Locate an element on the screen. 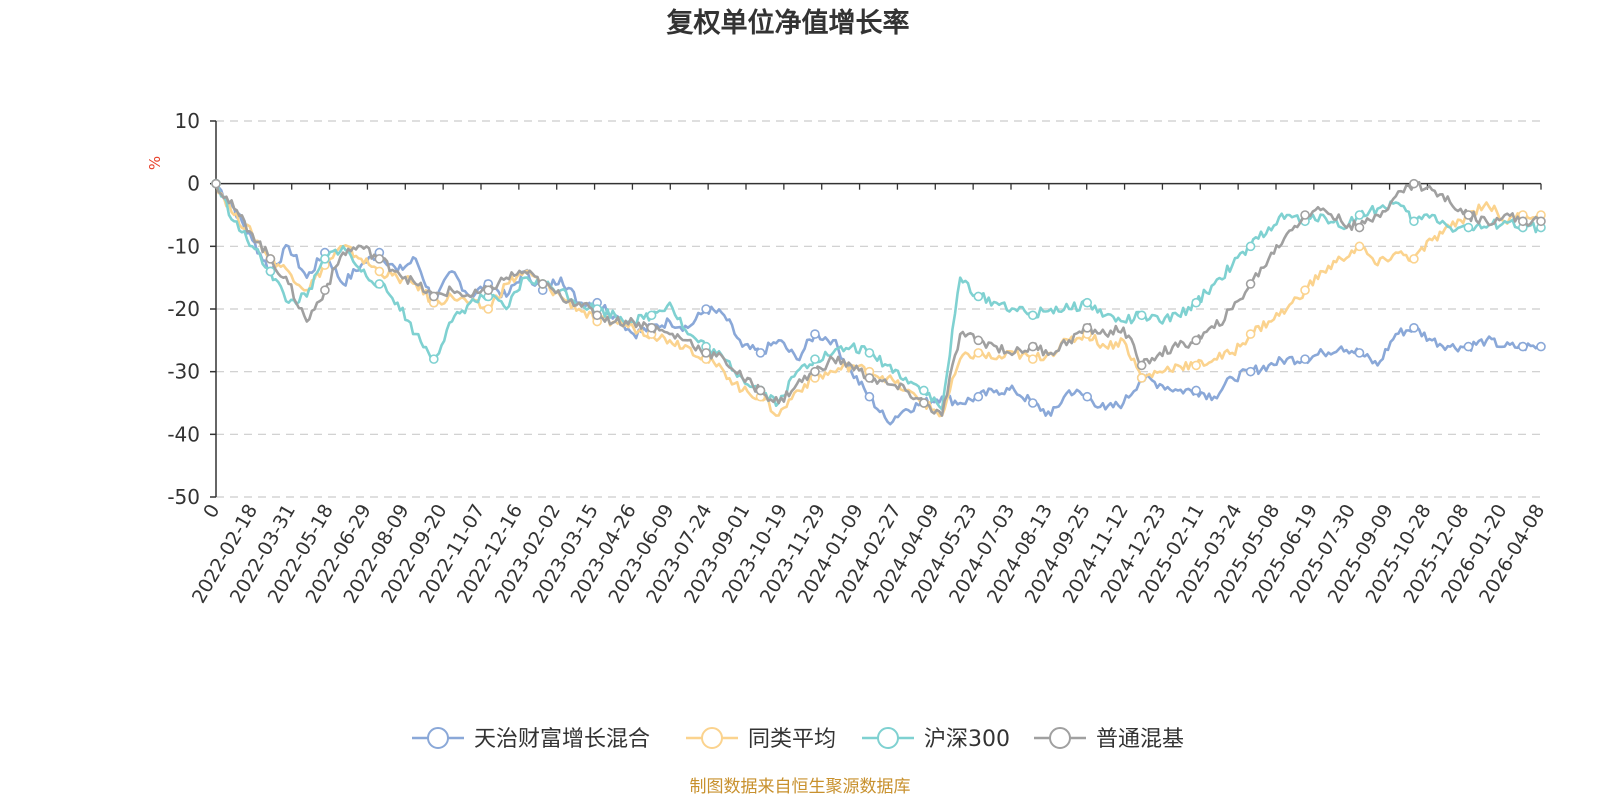 The image size is (1600, 800). y-tick-label-2: -10 is located at coordinates (183, 246).